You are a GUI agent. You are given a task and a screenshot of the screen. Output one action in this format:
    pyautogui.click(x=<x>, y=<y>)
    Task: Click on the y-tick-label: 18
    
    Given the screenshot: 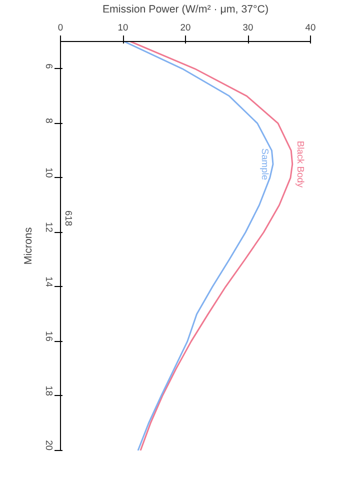 What is the action you would take?
    pyautogui.click(x=49, y=391)
    